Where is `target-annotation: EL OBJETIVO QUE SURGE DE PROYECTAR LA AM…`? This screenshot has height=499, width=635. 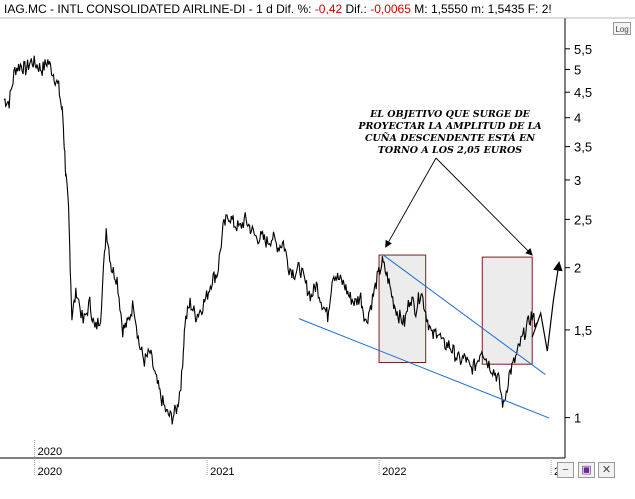 target-annotation: EL OBJETIVO QUE SURGE DE PROYECTAR LA AM… is located at coordinates (450, 132).